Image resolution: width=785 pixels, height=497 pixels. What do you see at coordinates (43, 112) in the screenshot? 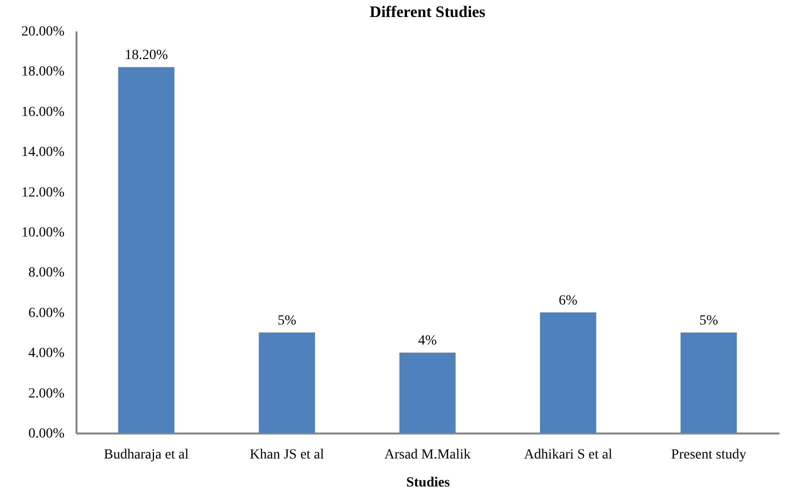
I see `y-tick-label: 16.00%` at bounding box center [43, 112].